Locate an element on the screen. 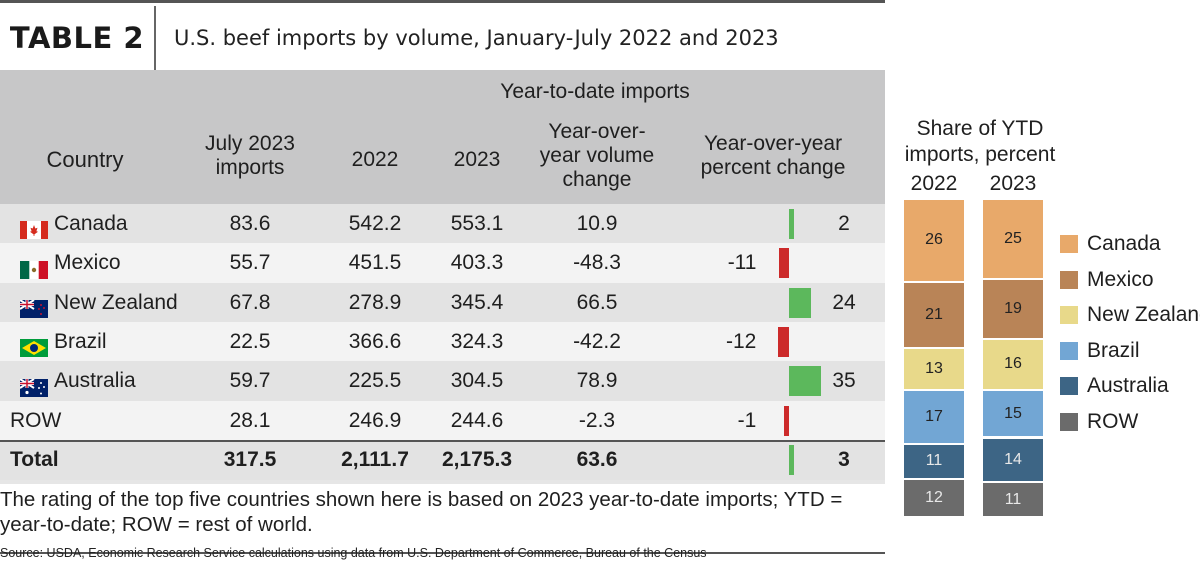  share-chart-title: Share of YTD imports, percent is located at coordinates (980, 141).